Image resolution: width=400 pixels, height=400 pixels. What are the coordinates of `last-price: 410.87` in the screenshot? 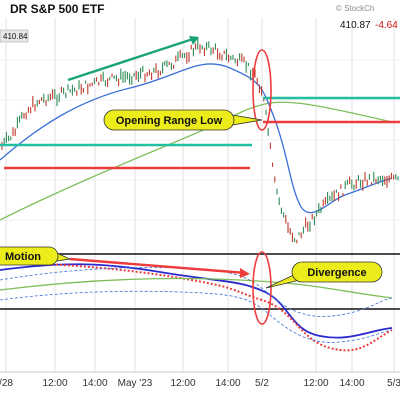 It's located at (355, 25).